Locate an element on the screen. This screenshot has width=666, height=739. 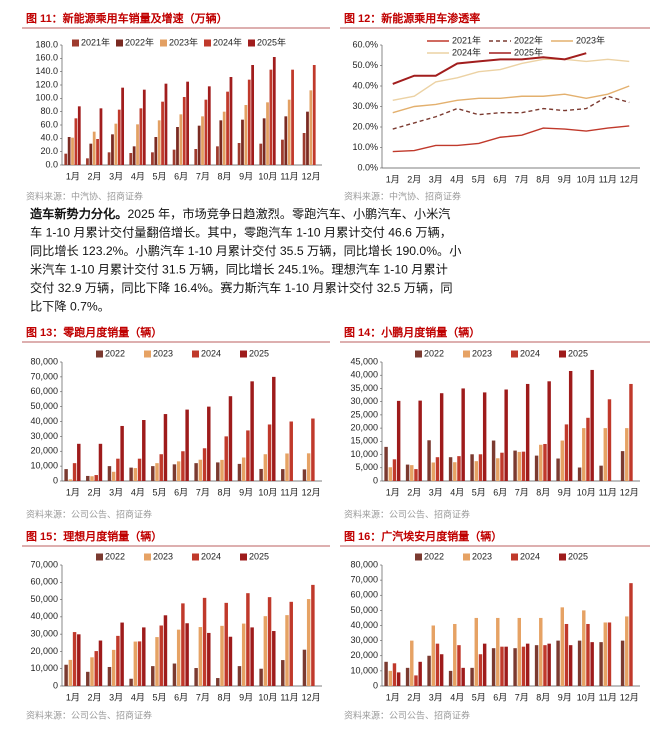
legend-label: 2025 is located at coordinates (259, 353).